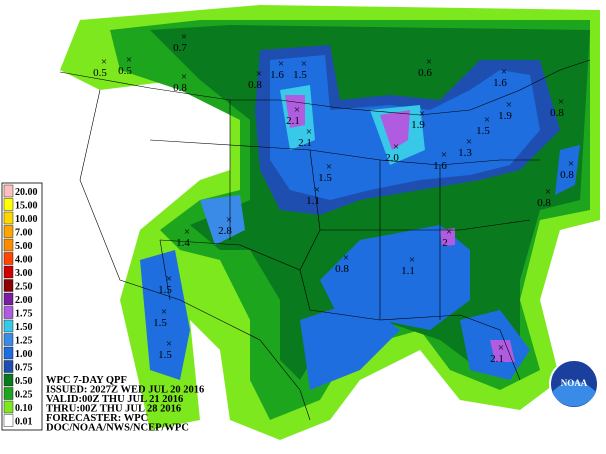  I want to click on legend-label: 0.75, so click(24, 368).